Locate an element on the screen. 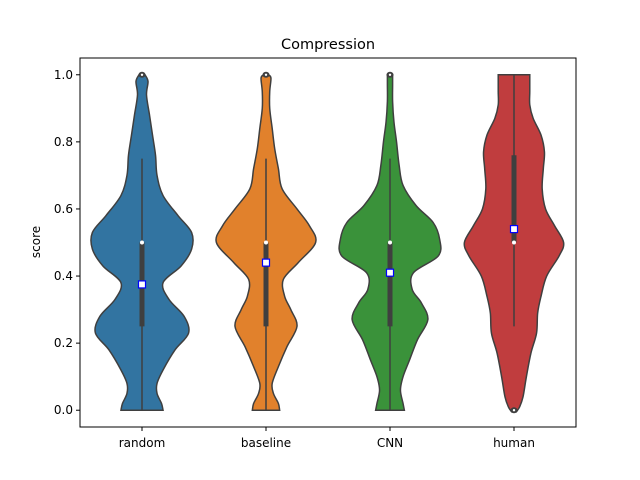  violin-cnn is located at coordinates (390, 241).